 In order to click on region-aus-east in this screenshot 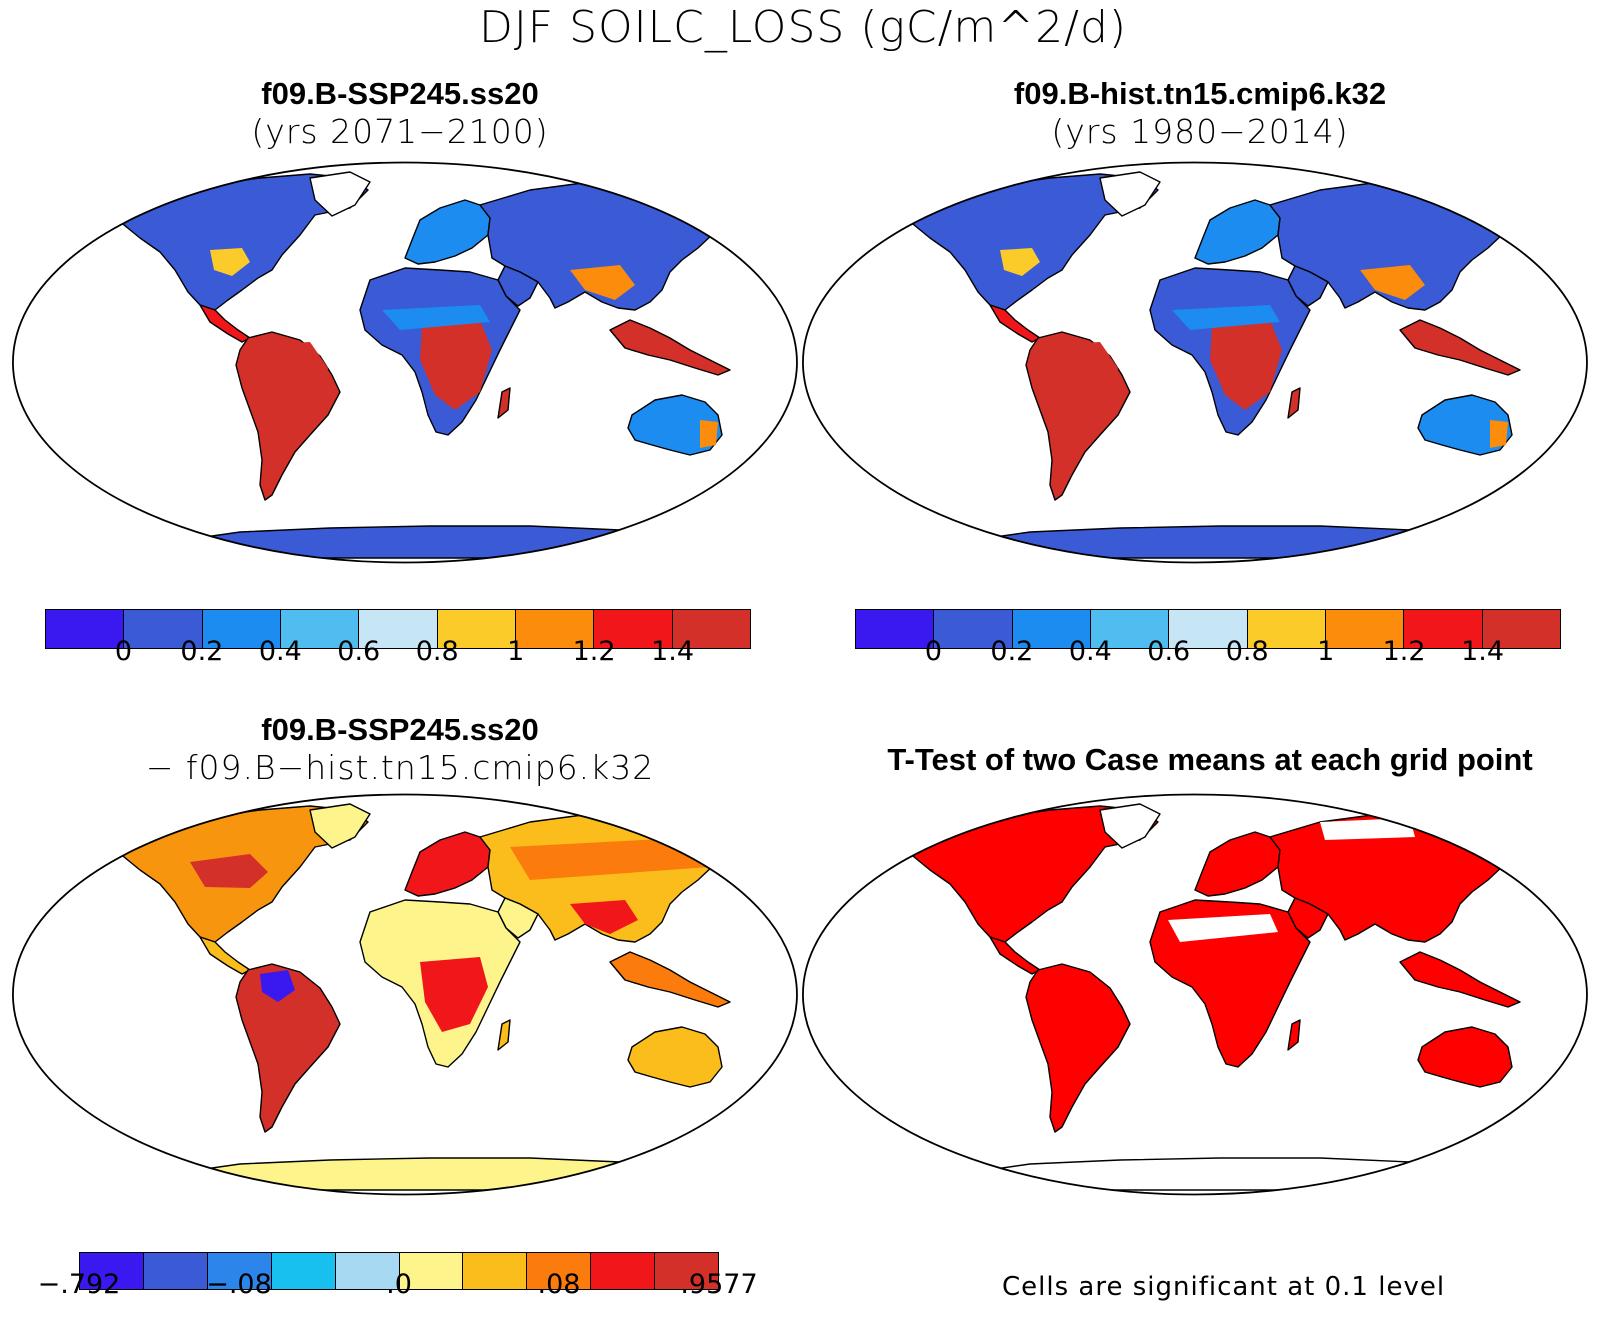, I will do `click(709, 434)`.